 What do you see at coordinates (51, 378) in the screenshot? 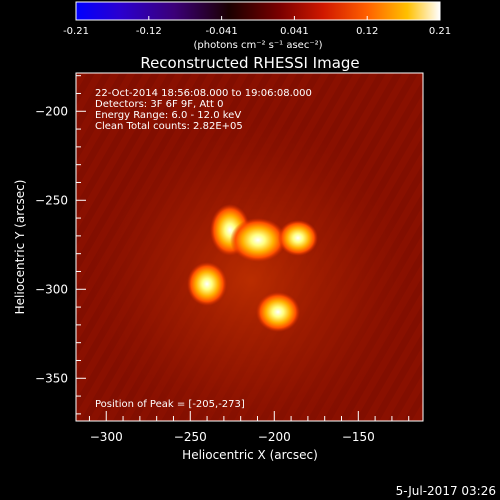
I see `y-tick-label: −350` at bounding box center [51, 378].